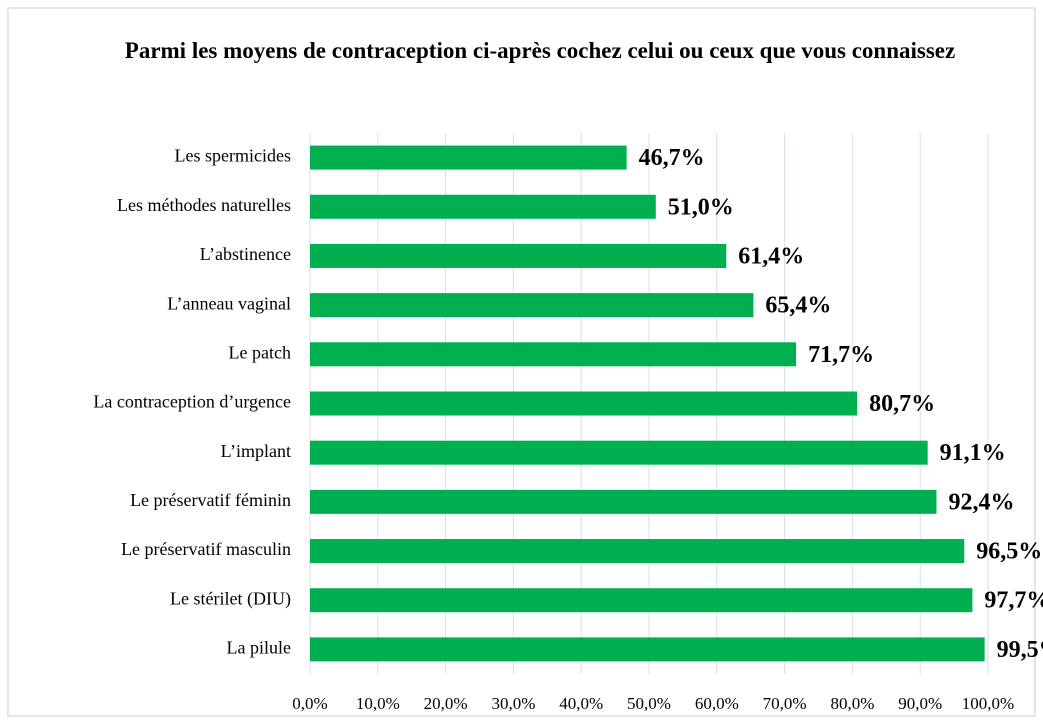 The height and width of the screenshot is (724, 1043). I want to click on y-tick-label: Le préservatif féminin, so click(210, 500).